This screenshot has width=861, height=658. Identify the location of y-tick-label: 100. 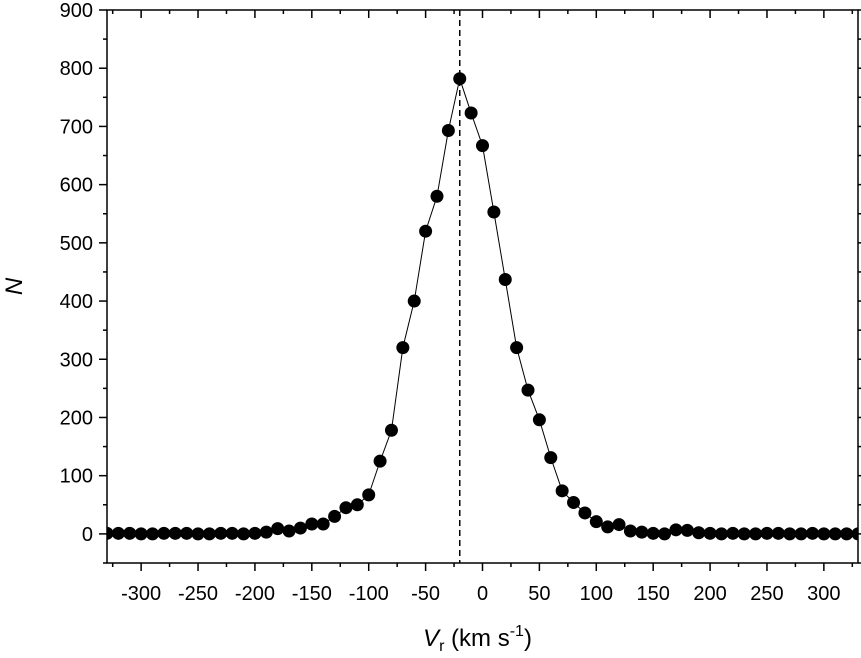
(76, 477).